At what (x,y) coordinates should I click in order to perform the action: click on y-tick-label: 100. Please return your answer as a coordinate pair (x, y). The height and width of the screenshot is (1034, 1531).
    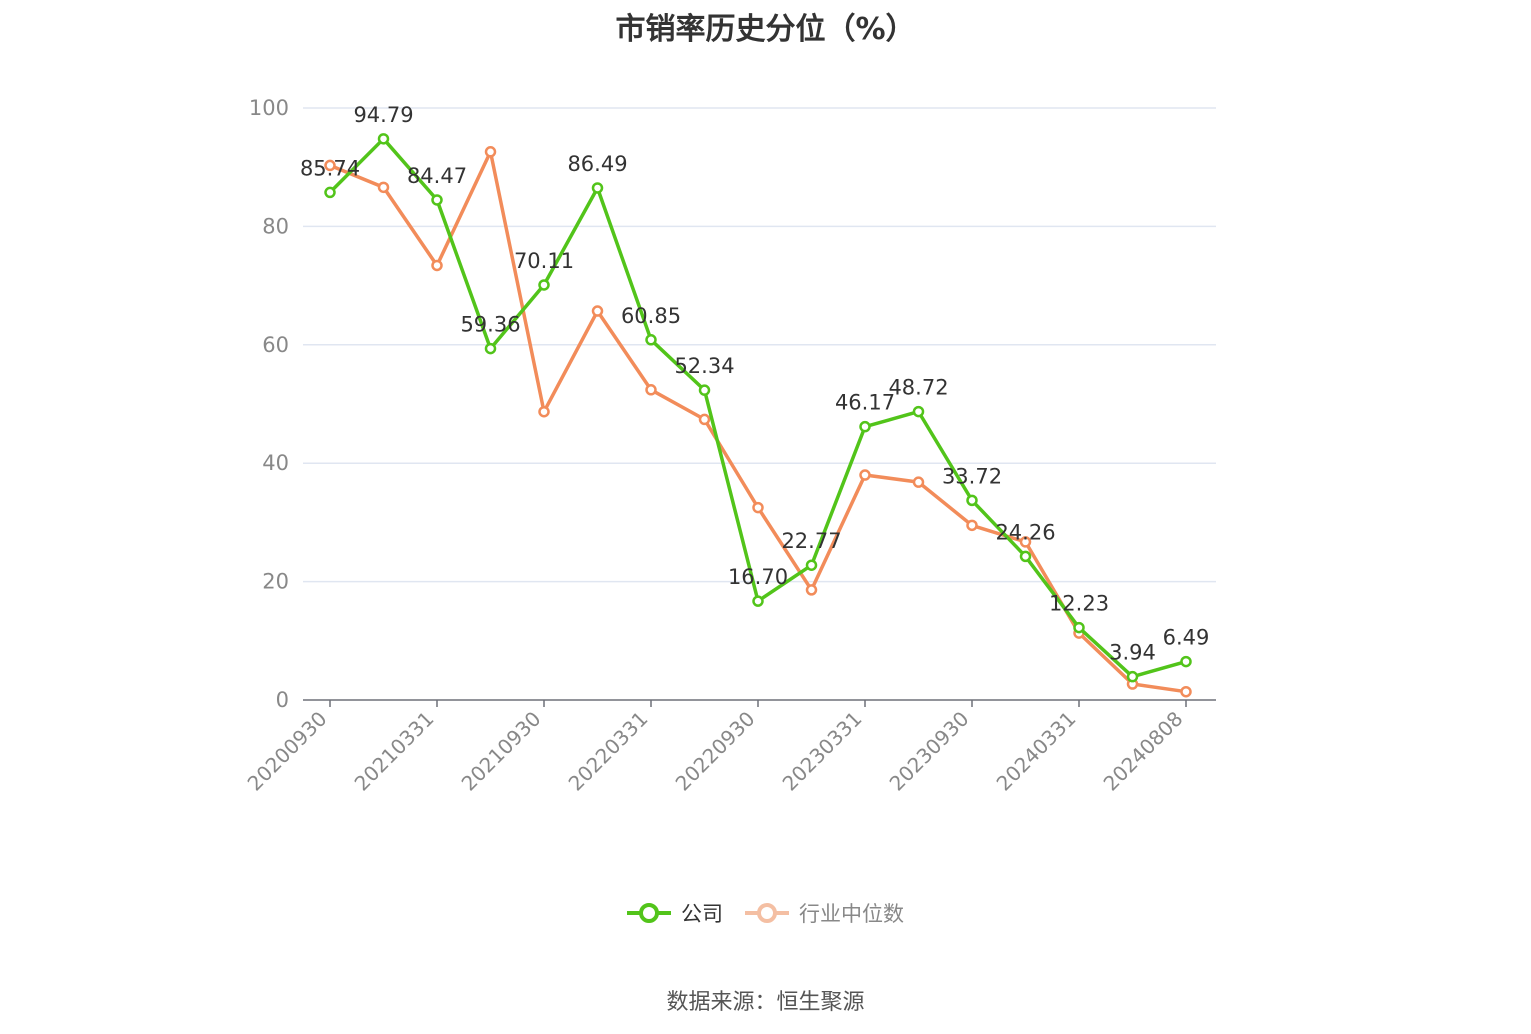
    Looking at the image, I should click on (269, 108).